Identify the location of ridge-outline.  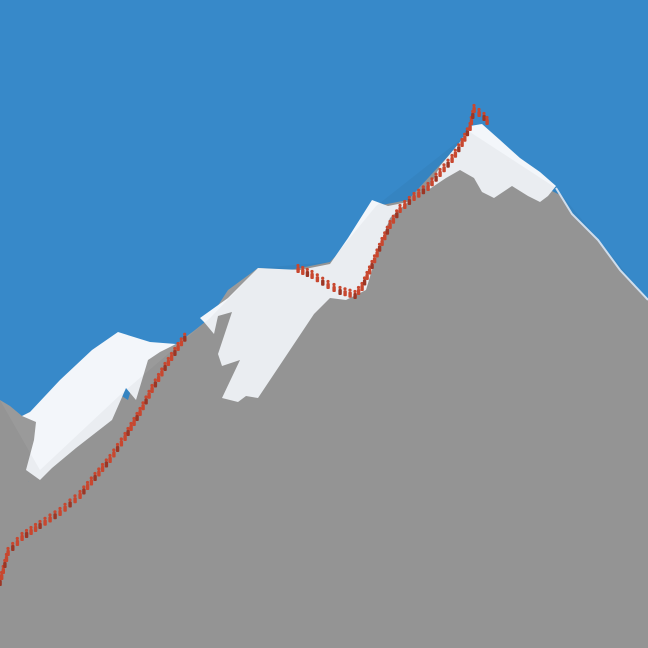
(601, 244).